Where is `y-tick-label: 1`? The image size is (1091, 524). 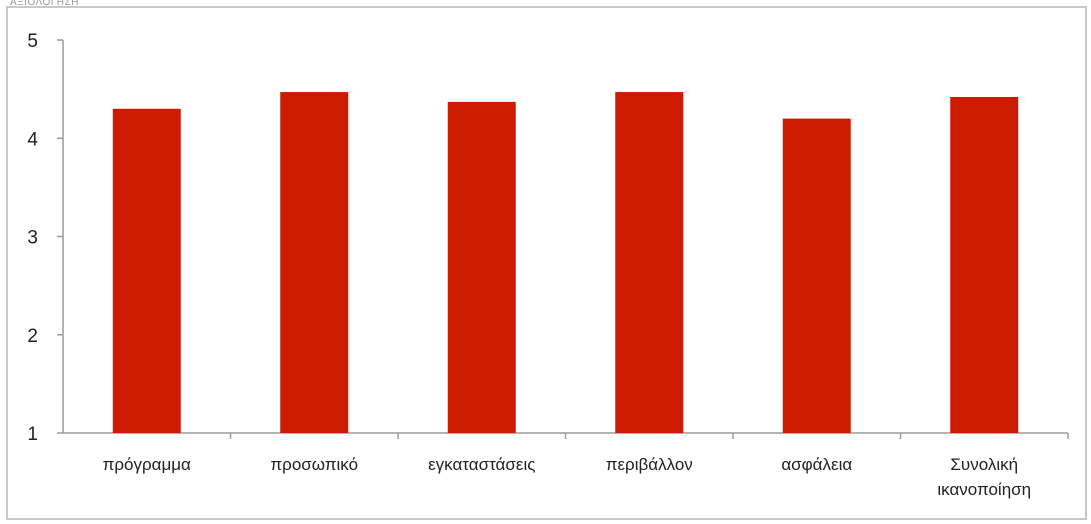 y-tick-label: 1 is located at coordinates (32, 434).